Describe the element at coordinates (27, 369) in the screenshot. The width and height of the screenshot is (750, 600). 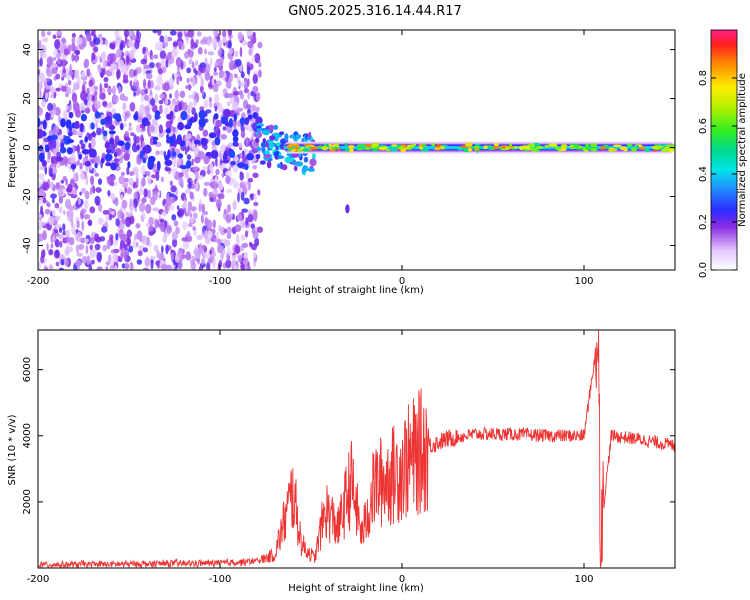
I see `y-tick-label: 6000` at that location.